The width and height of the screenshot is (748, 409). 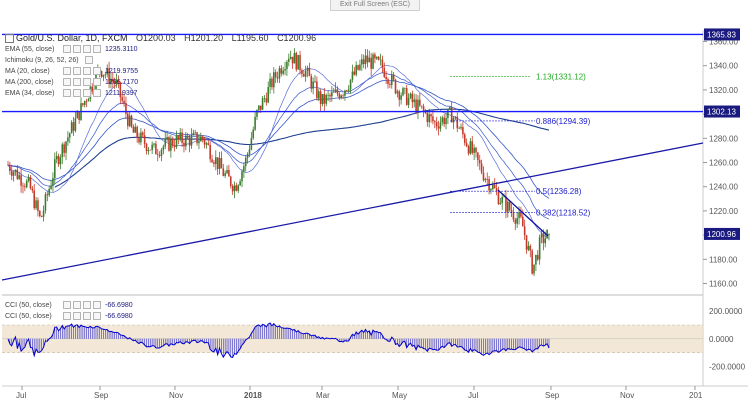 I want to click on indicator-label: EMA (34, close), so click(x=30, y=93).